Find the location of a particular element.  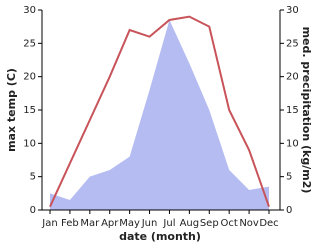

x-tick-label: Feb is located at coordinates (70, 223).